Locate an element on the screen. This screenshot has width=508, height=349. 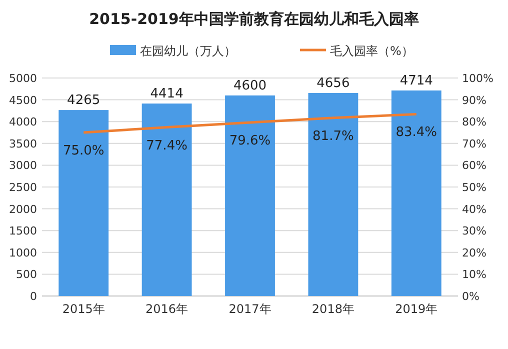
y-tick-label: 3500 is located at coordinates (23, 143).